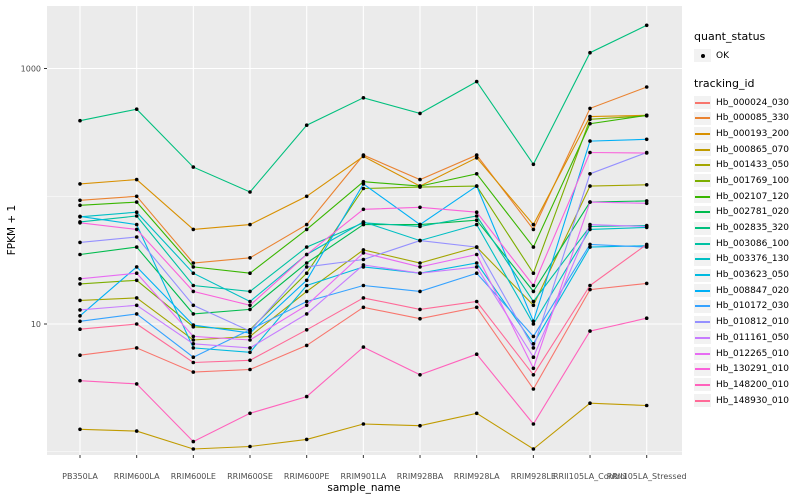 The height and width of the screenshot is (500, 800). I want to click on legend-item-label: Hb_002781_020, so click(753, 212).